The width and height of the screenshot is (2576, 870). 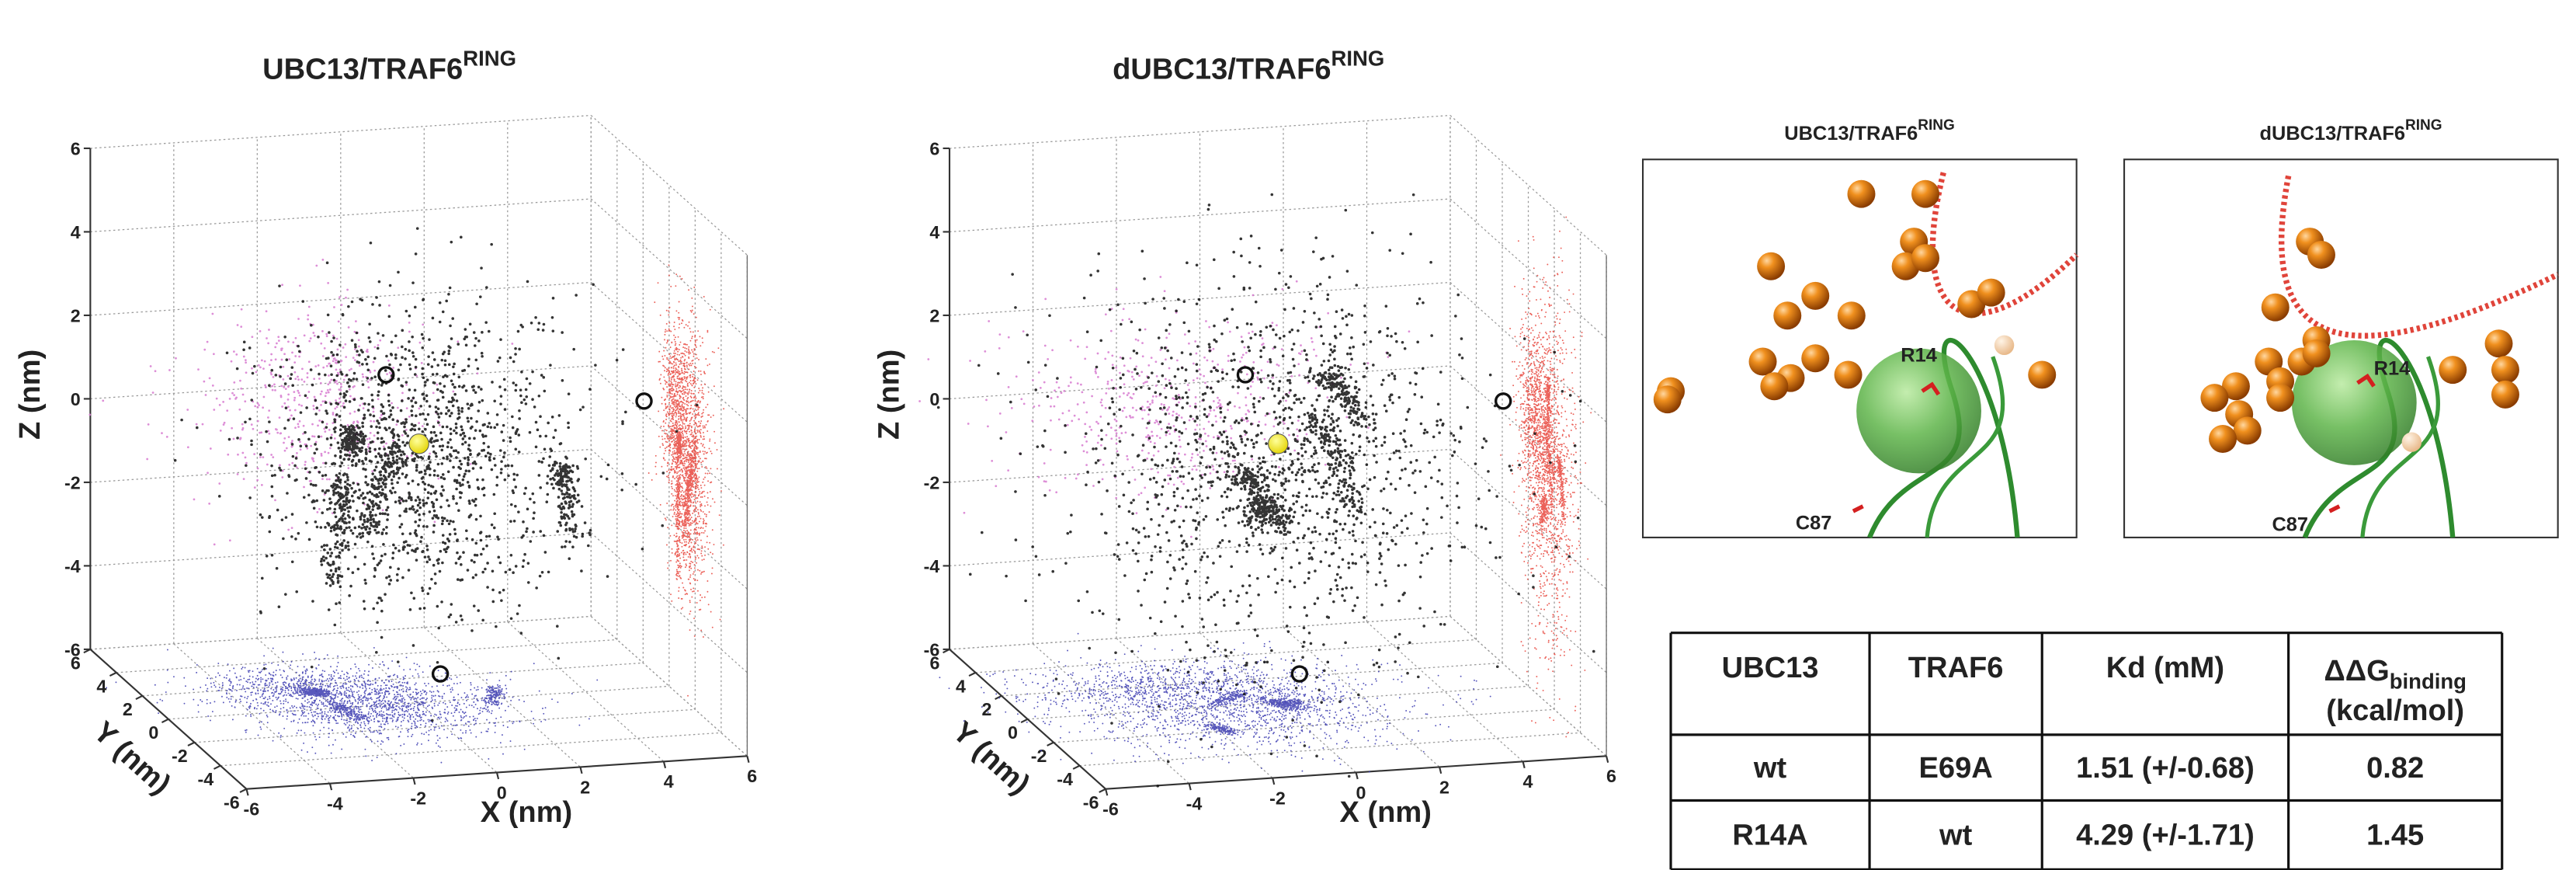 What do you see at coordinates (1918, 411) in the screenshot?
I see `channel-sphere` at bounding box center [1918, 411].